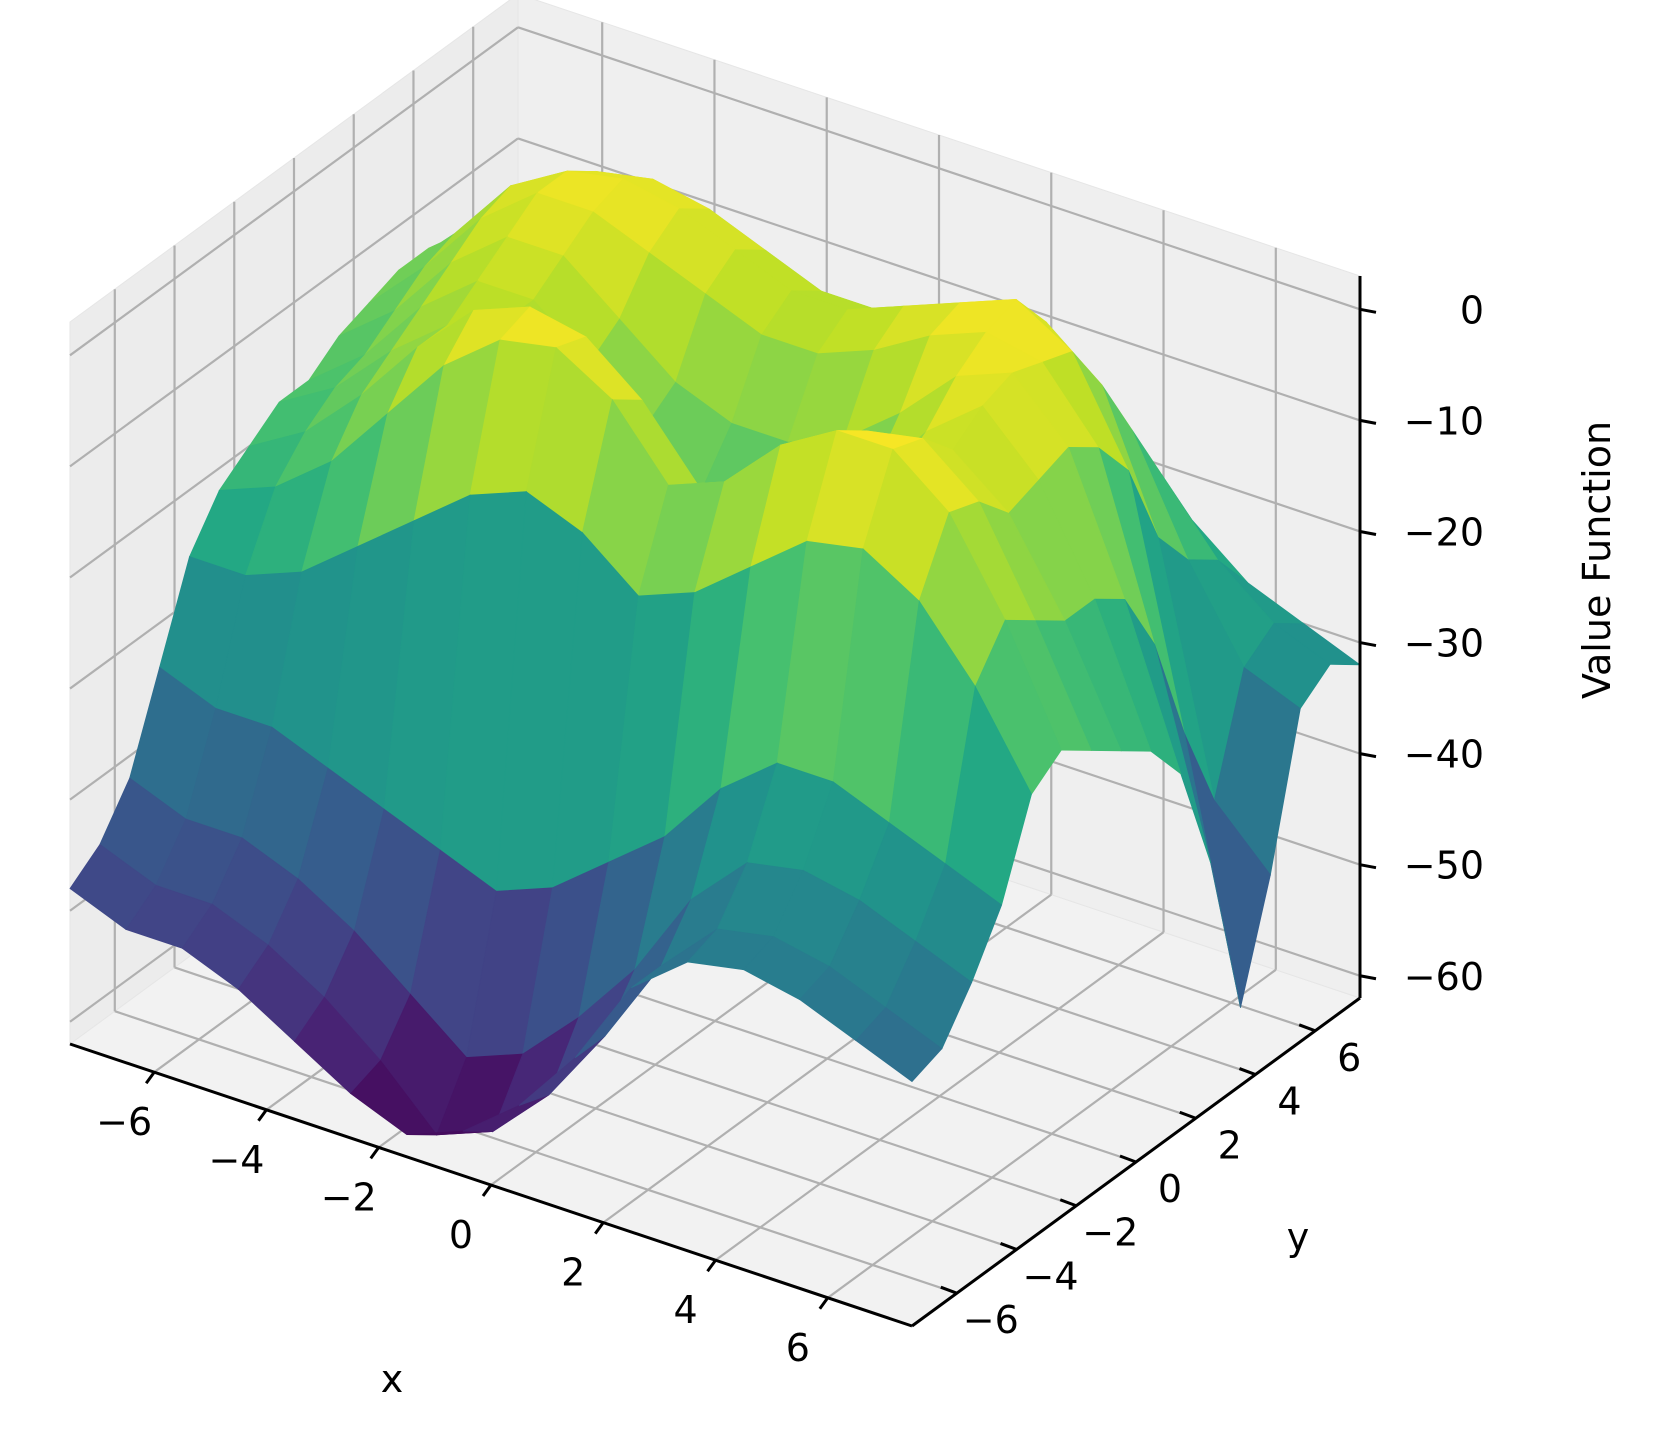 This screenshot has width=1659, height=1446. What do you see at coordinates (392, 1379) in the screenshot?
I see `x-axis-title: x` at bounding box center [392, 1379].